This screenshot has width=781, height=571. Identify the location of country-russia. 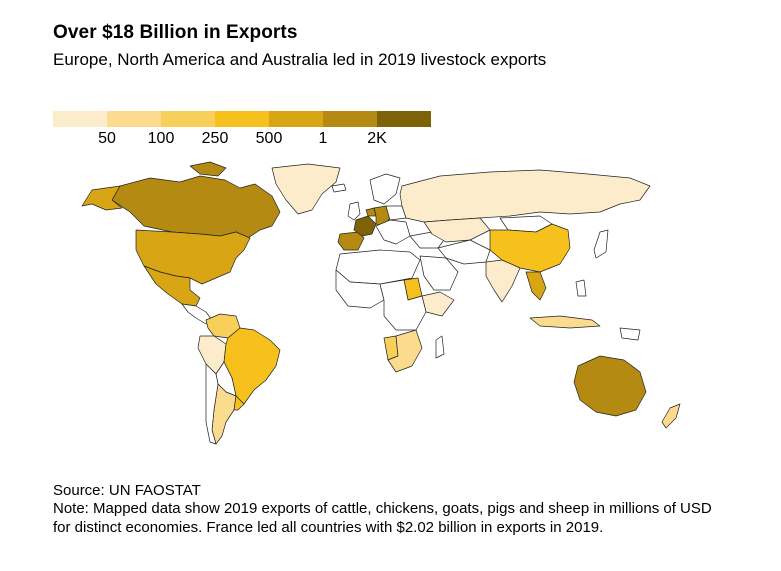
(525, 196).